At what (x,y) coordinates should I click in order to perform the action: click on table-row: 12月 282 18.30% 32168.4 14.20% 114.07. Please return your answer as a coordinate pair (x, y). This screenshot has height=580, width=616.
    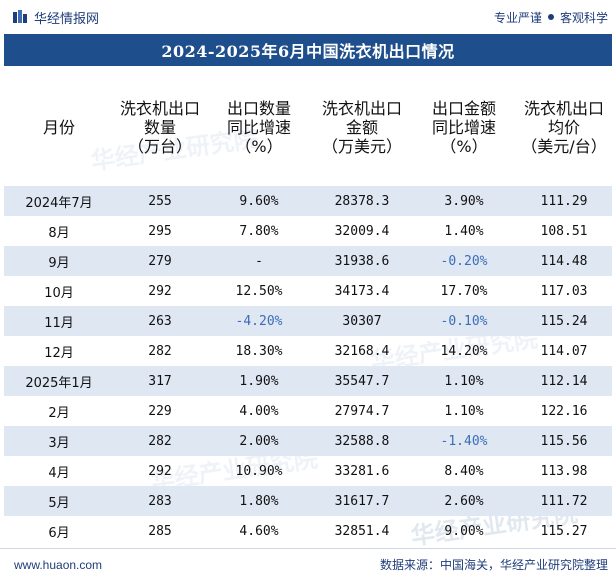
    Looking at the image, I should click on (308, 351).